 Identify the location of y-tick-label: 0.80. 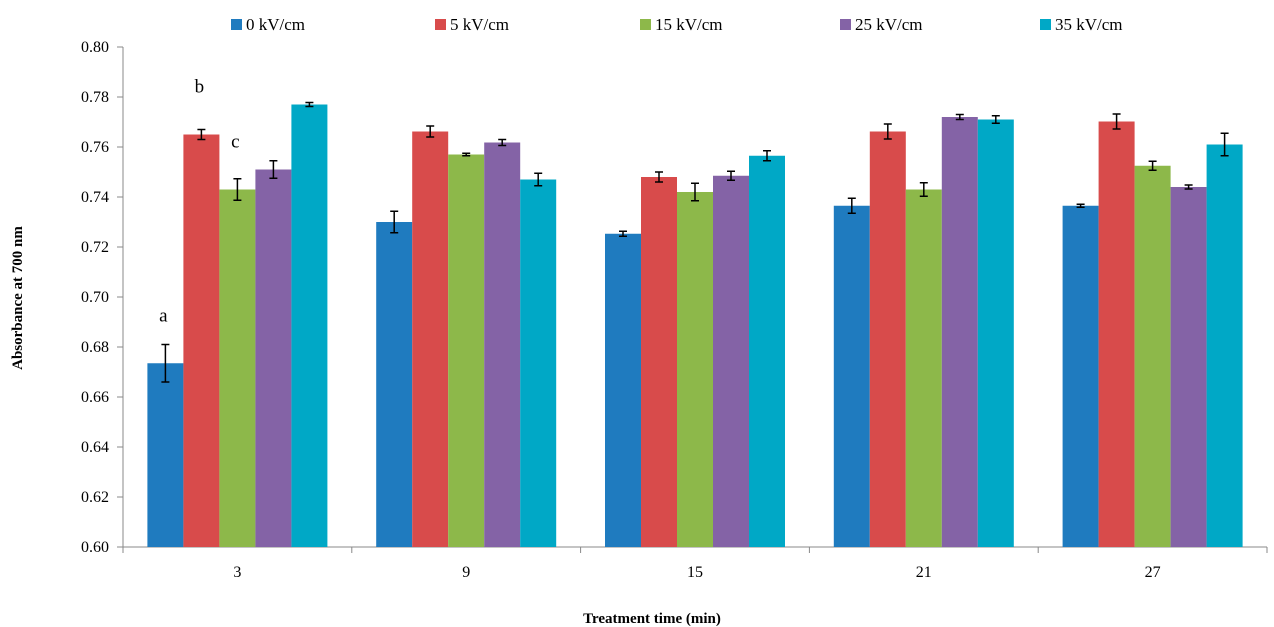
(95, 47).